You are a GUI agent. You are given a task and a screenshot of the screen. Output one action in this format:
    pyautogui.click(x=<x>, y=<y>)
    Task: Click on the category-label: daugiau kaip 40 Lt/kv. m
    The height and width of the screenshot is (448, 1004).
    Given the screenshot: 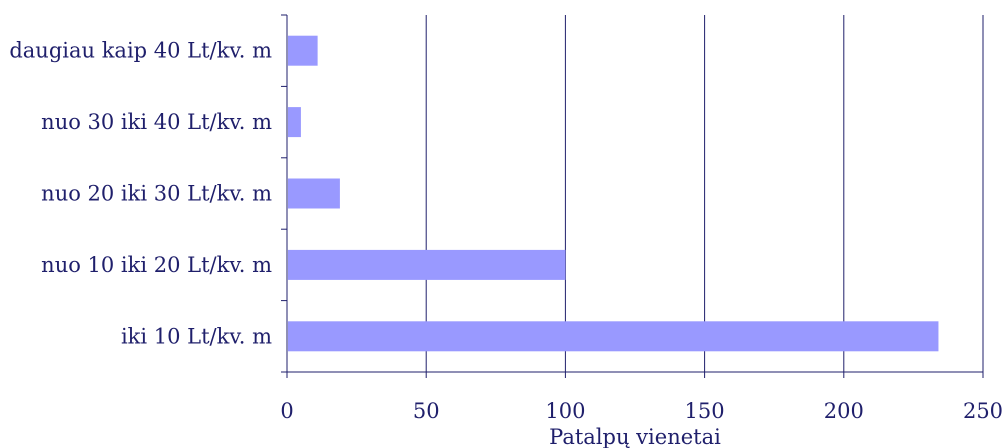 What is the action you would take?
    pyautogui.click(x=140, y=51)
    